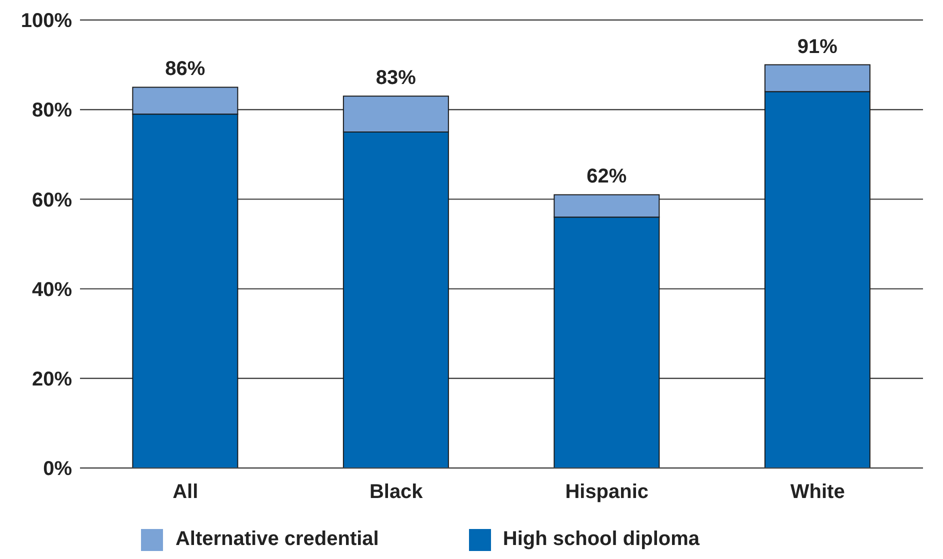 This screenshot has width=943, height=559. I want to click on x-tick-label: Hispanic, so click(607, 492).